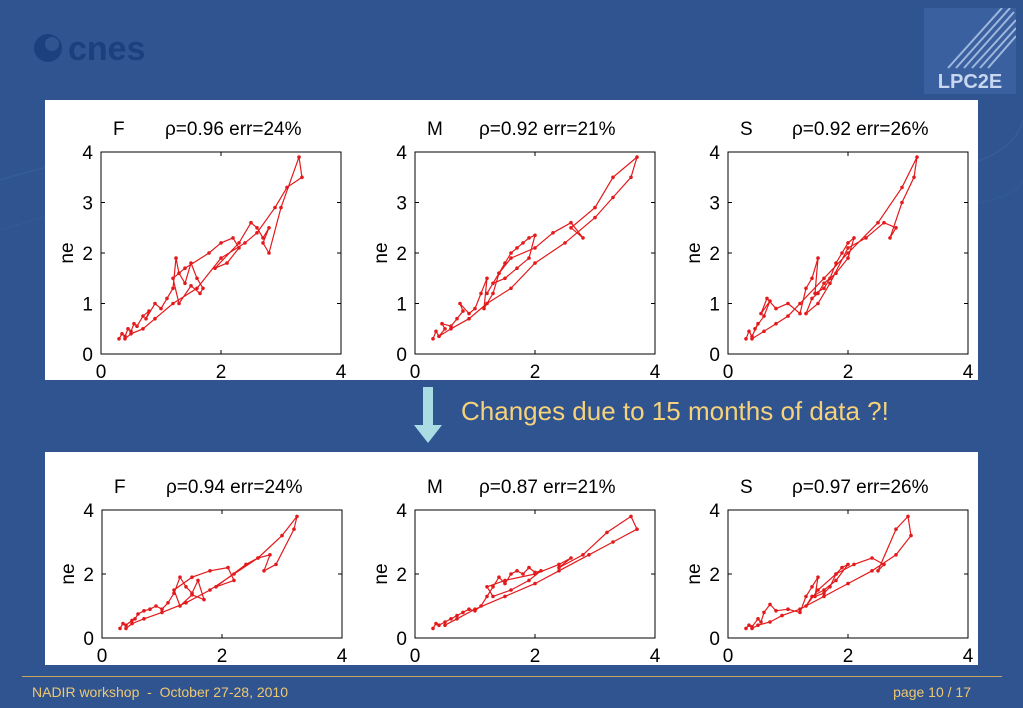 The height and width of the screenshot is (708, 1023). I want to click on y-tick-label: 0, so click(401, 639).